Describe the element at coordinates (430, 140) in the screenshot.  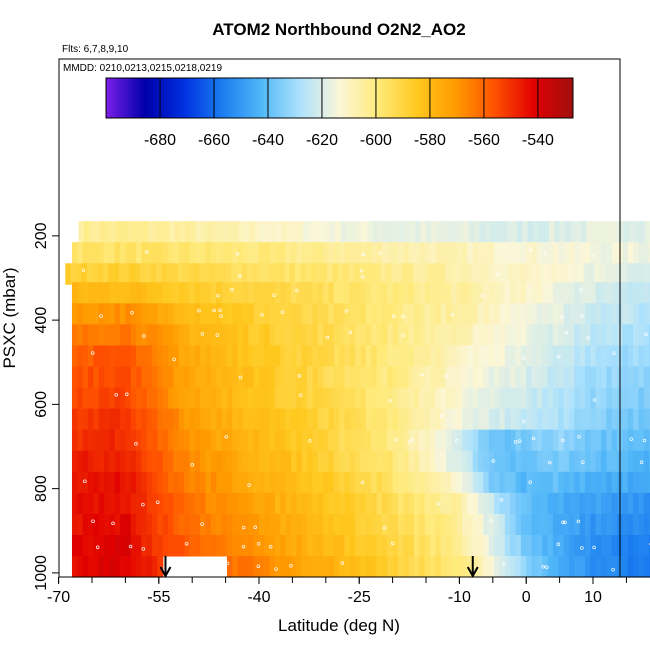
I see `colorbar-tick-label: -580` at that location.